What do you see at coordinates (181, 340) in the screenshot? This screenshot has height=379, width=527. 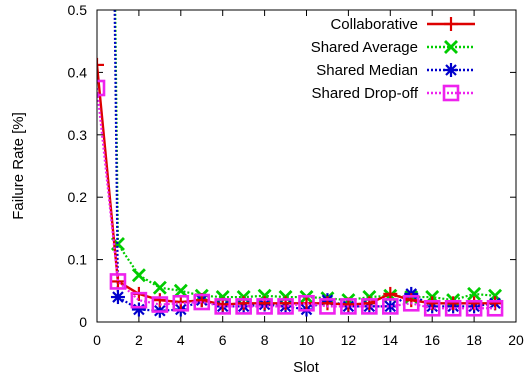 I see `x-tick-label: 4` at bounding box center [181, 340].